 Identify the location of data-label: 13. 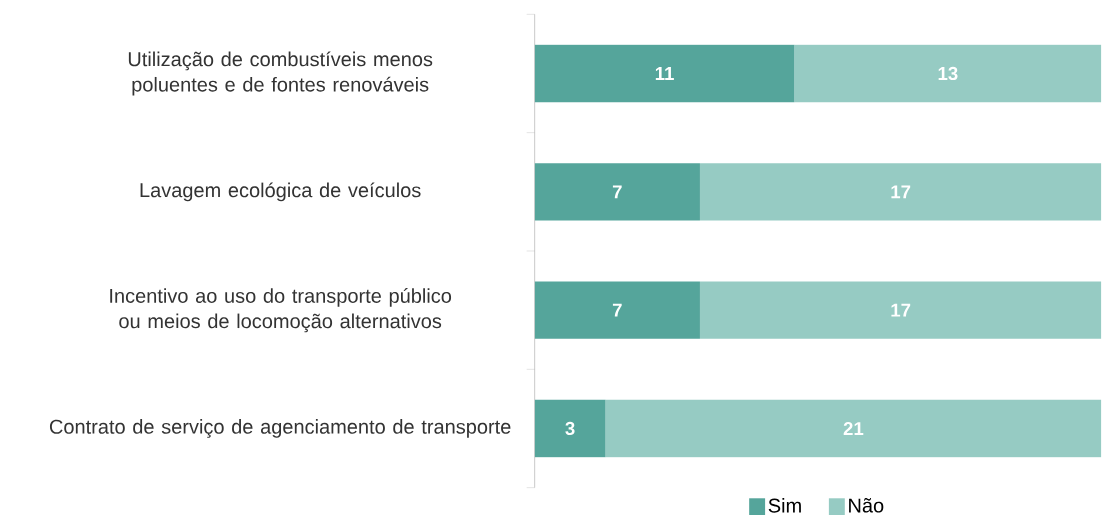
(948, 73).